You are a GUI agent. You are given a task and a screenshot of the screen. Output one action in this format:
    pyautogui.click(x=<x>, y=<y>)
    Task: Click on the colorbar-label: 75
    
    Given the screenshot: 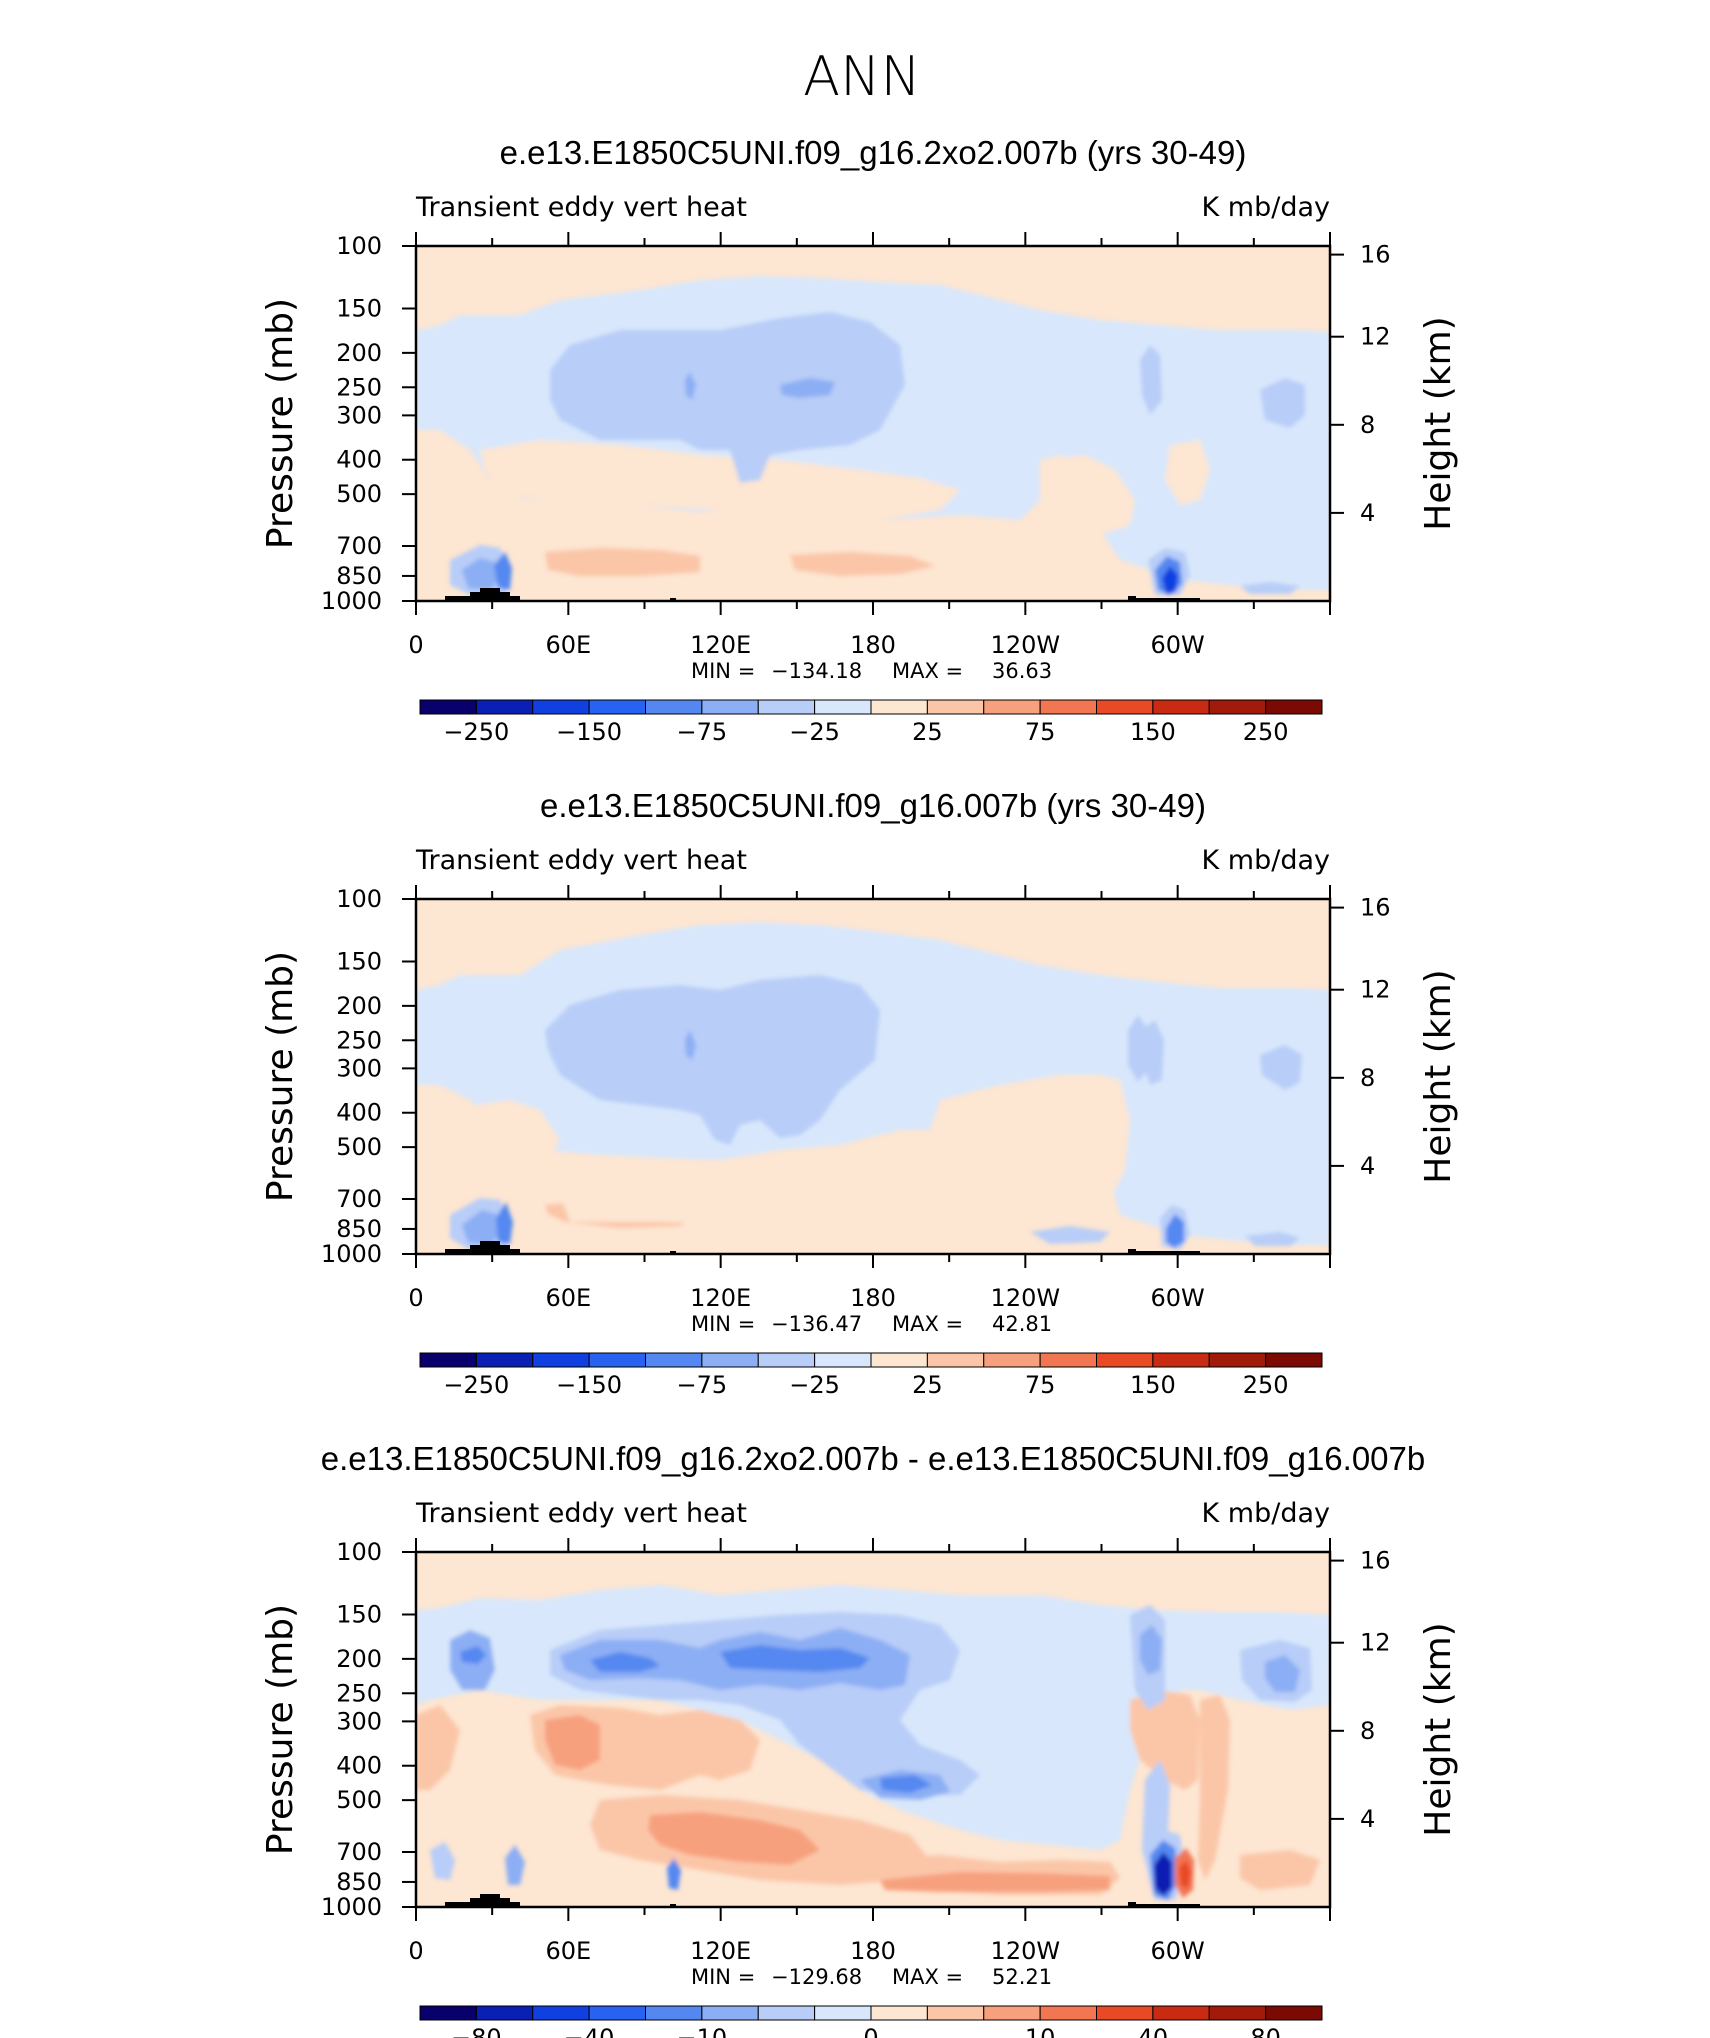 What is the action you would take?
    pyautogui.click(x=1040, y=732)
    